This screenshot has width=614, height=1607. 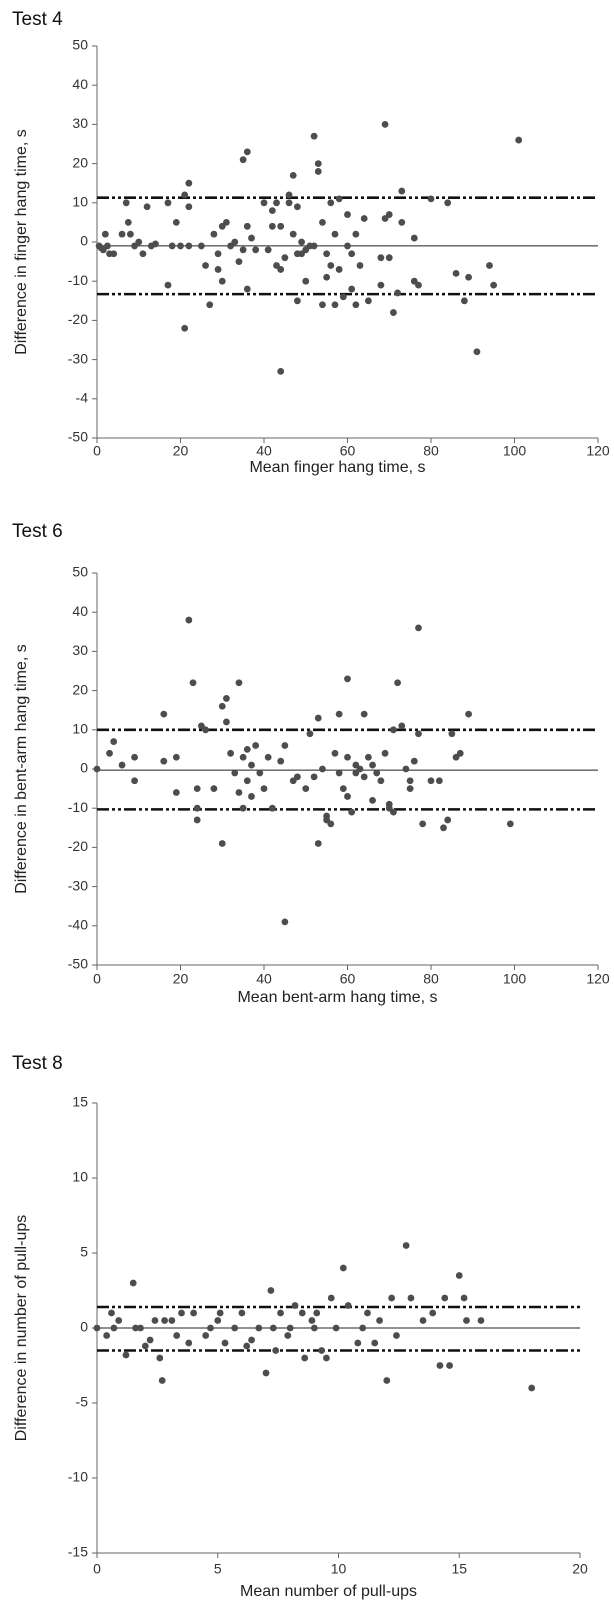 I want to click on y-tick-label: -40, so click(x=78, y=925).